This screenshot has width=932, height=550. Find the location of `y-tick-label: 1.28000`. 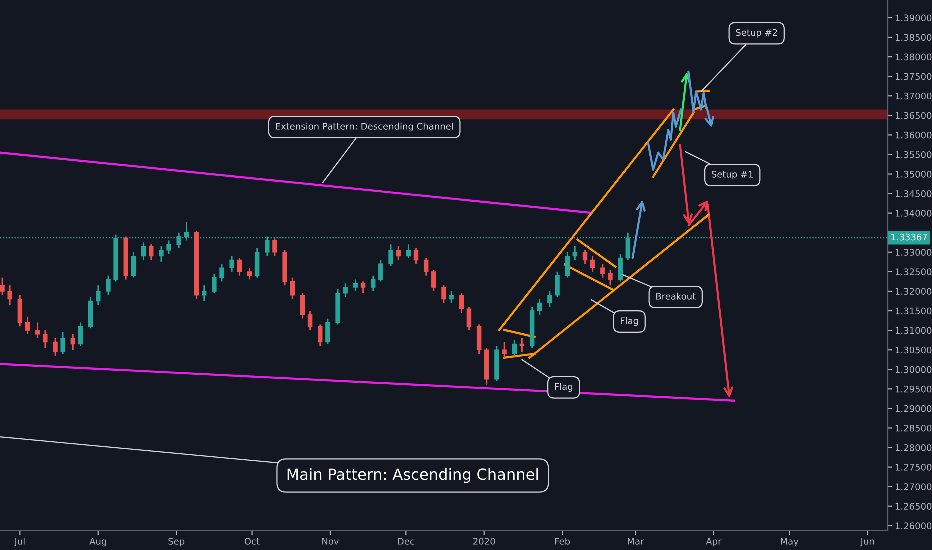

y-tick-label: 1.28000 is located at coordinates (914, 448).